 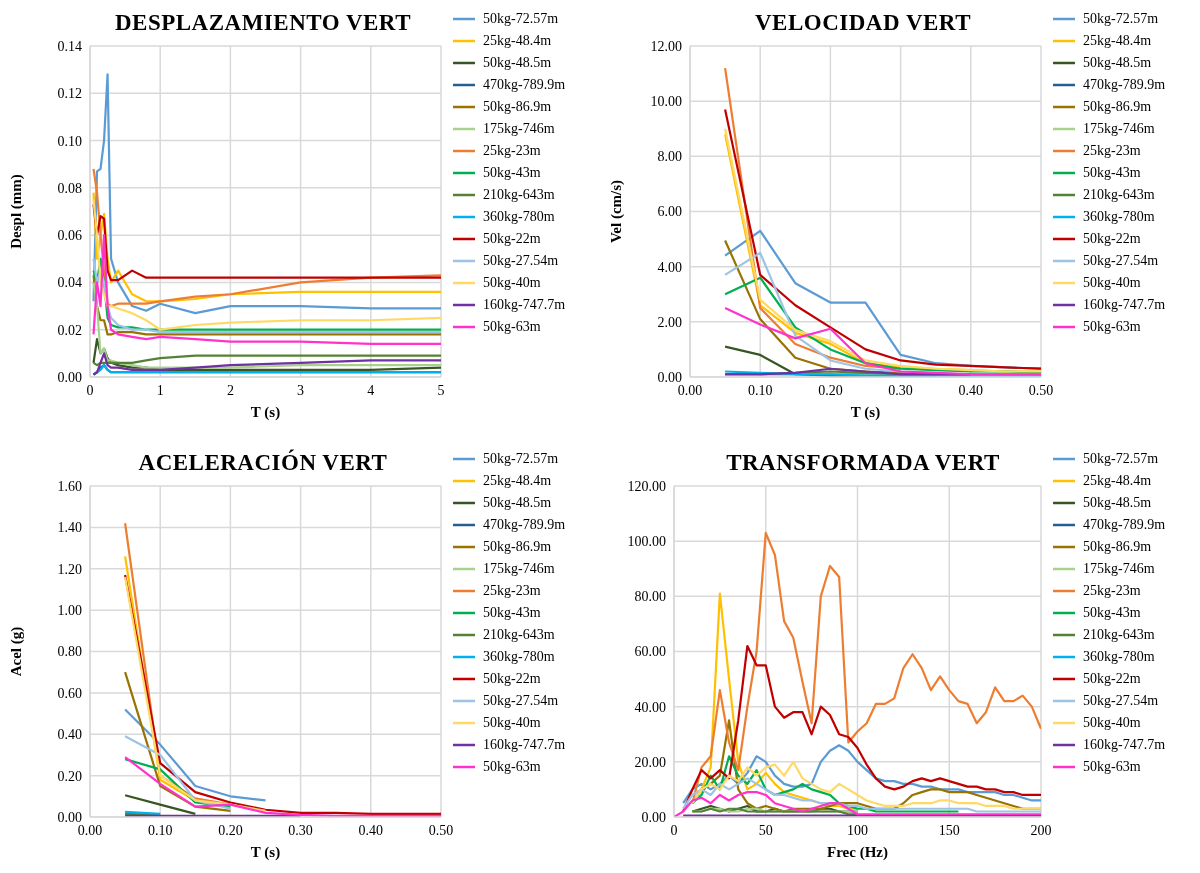 What do you see at coordinates (949, 830) in the screenshot?
I see `x-tick-label: 150` at bounding box center [949, 830].